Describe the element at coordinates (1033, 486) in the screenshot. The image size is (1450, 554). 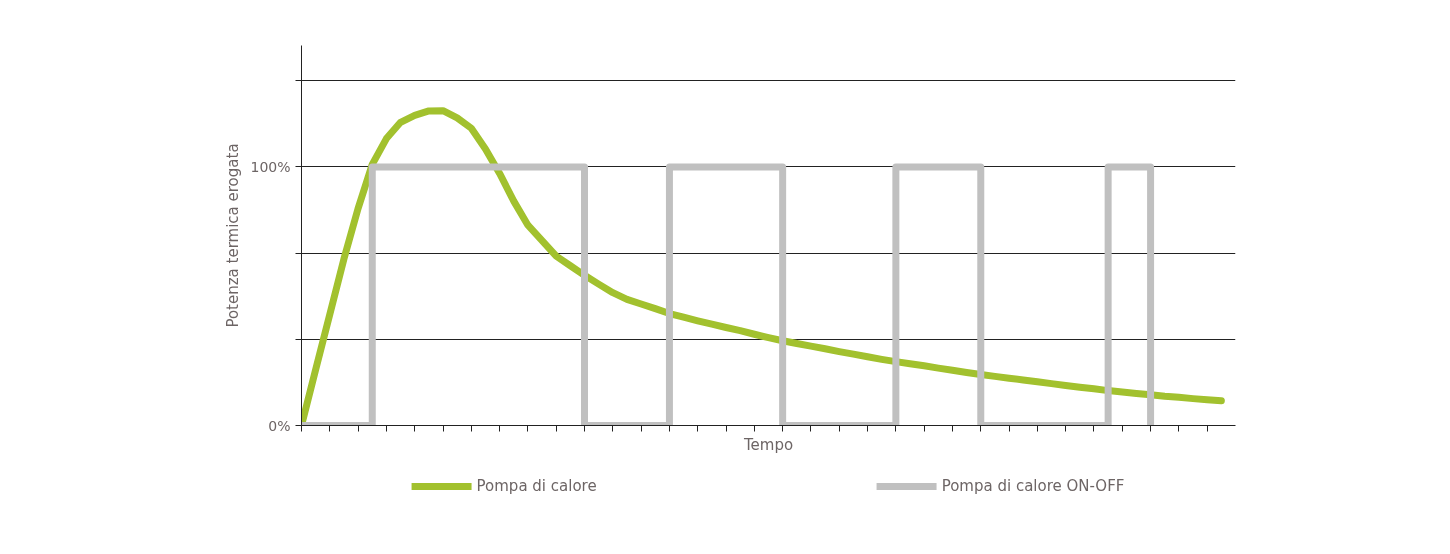
I see `legend-label: Pompa di calore ON-OFF` at that location.